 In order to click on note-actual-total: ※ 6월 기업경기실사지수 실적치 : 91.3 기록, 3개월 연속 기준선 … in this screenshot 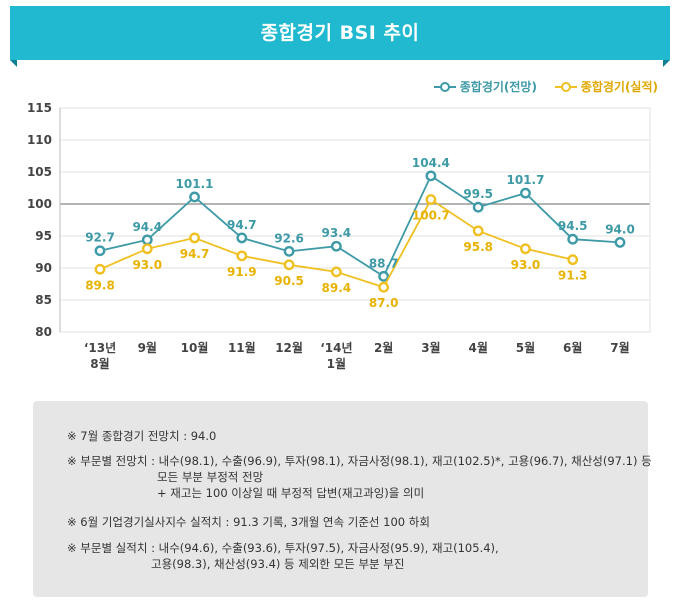, I will do `click(248, 522)`.